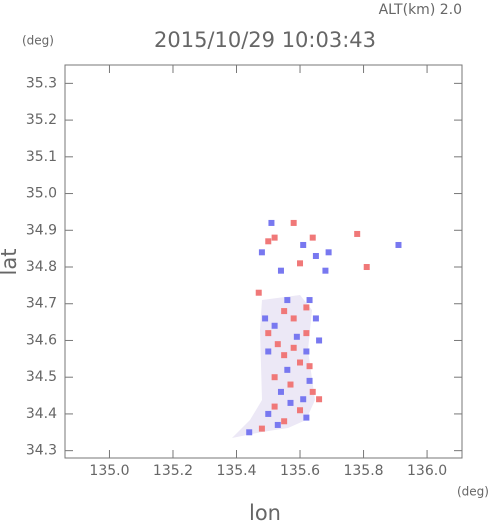 The image size is (491, 521). I want to click on y-tick-label: 35.0, so click(41, 194).